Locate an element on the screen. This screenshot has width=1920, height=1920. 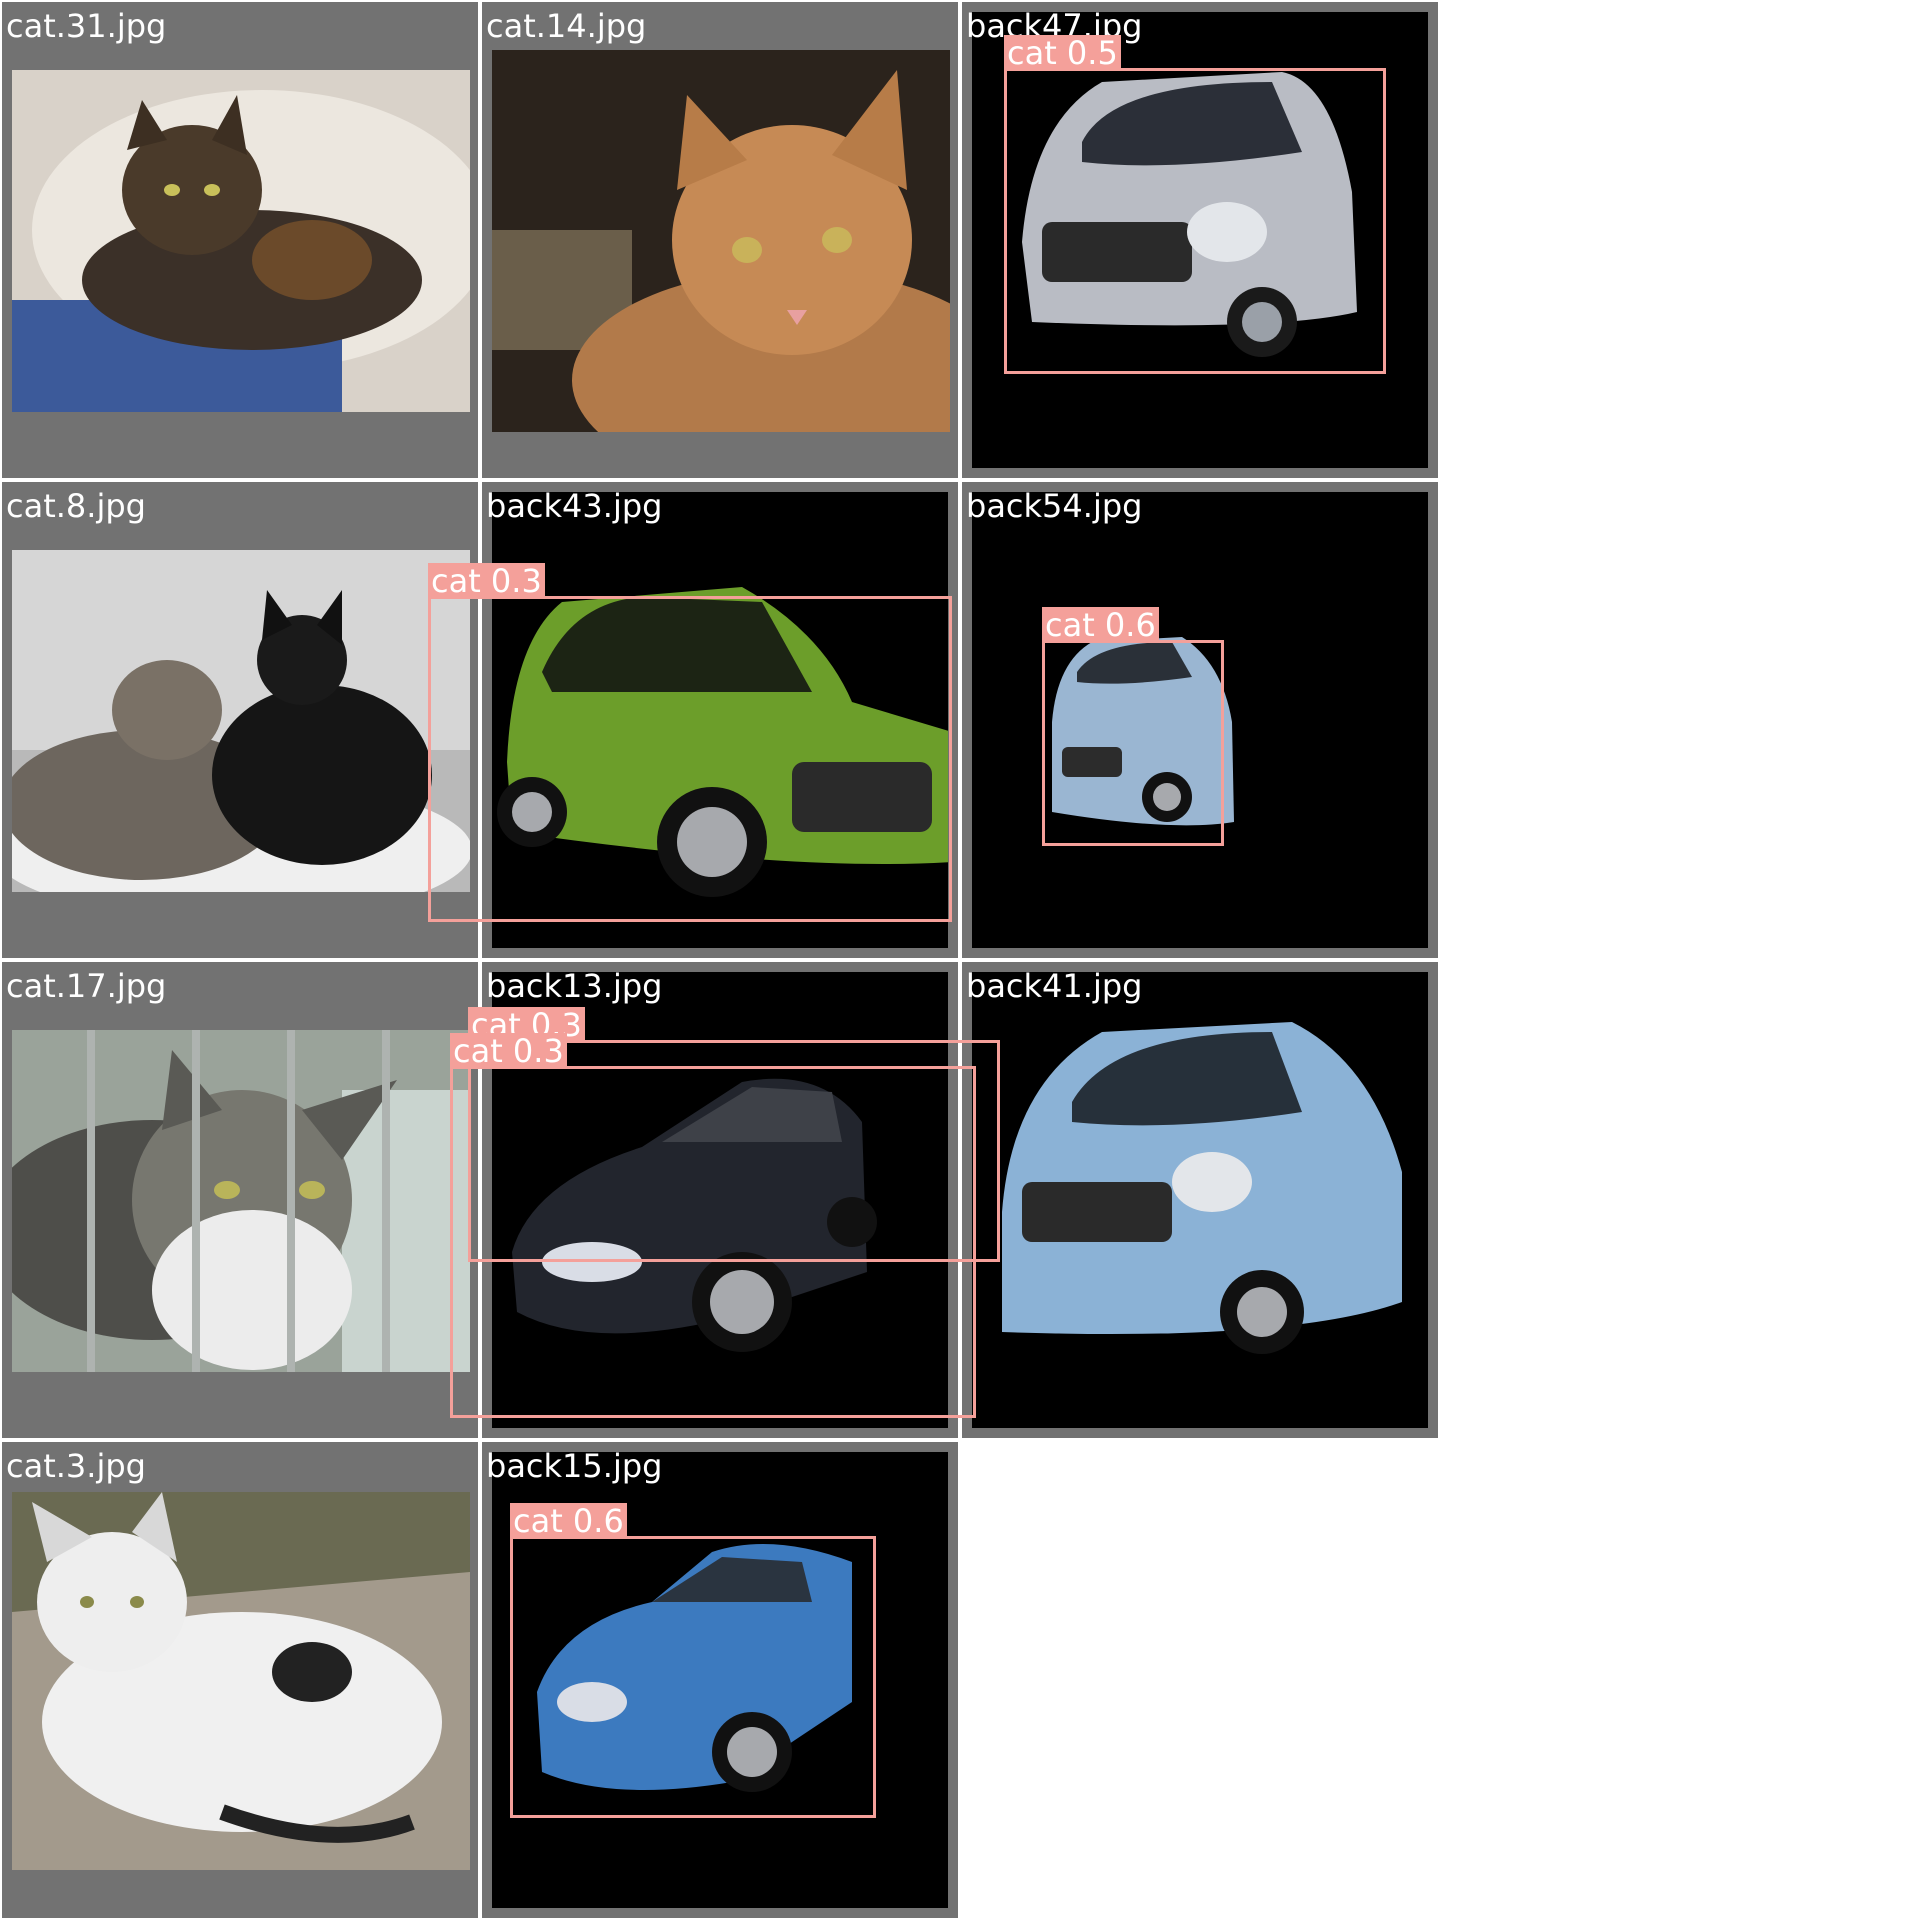
tile-cat-17: cat.17.jpg is located at coordinates (240, 1200).